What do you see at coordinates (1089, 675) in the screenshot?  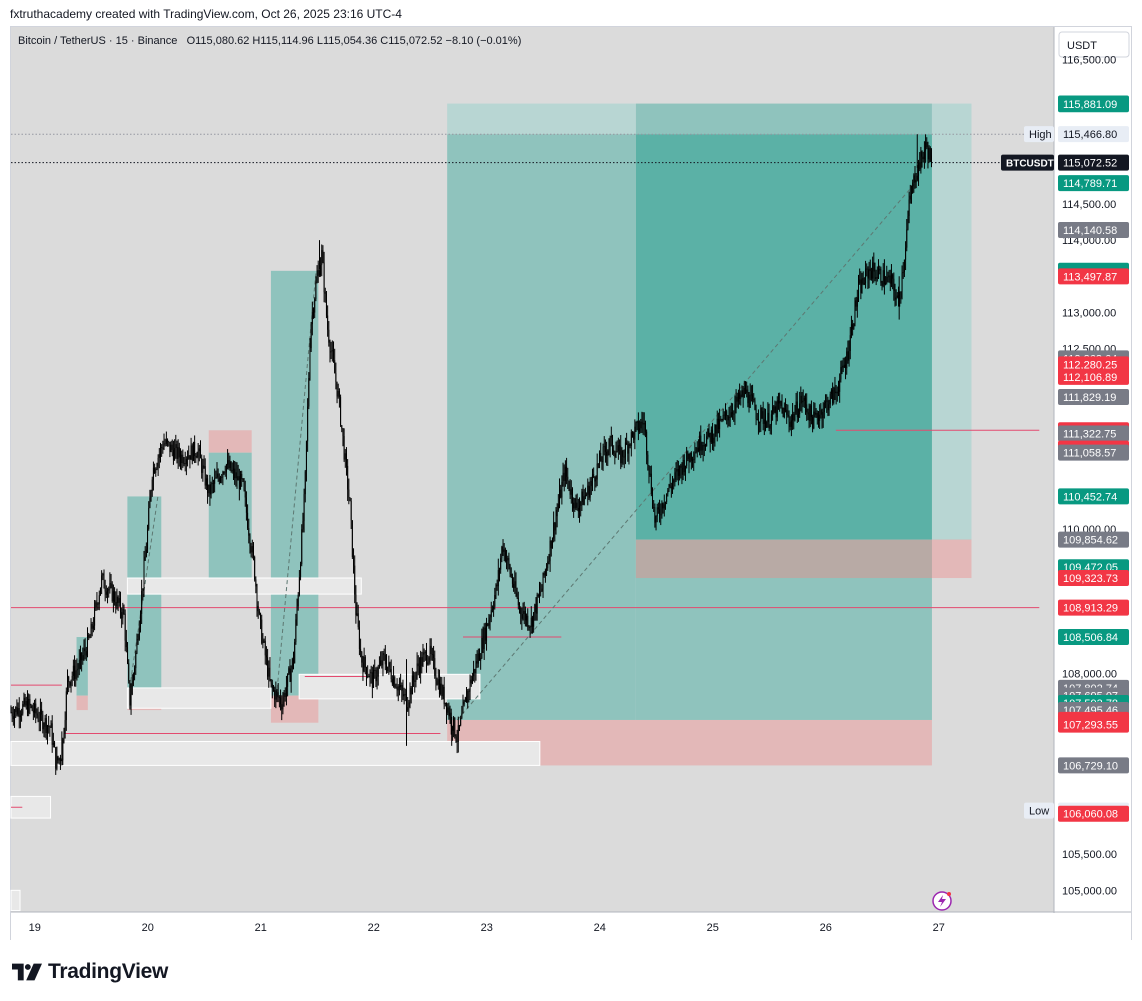 I see `y-tick-label: 108,000.00` at bounding box center [1089, 675].